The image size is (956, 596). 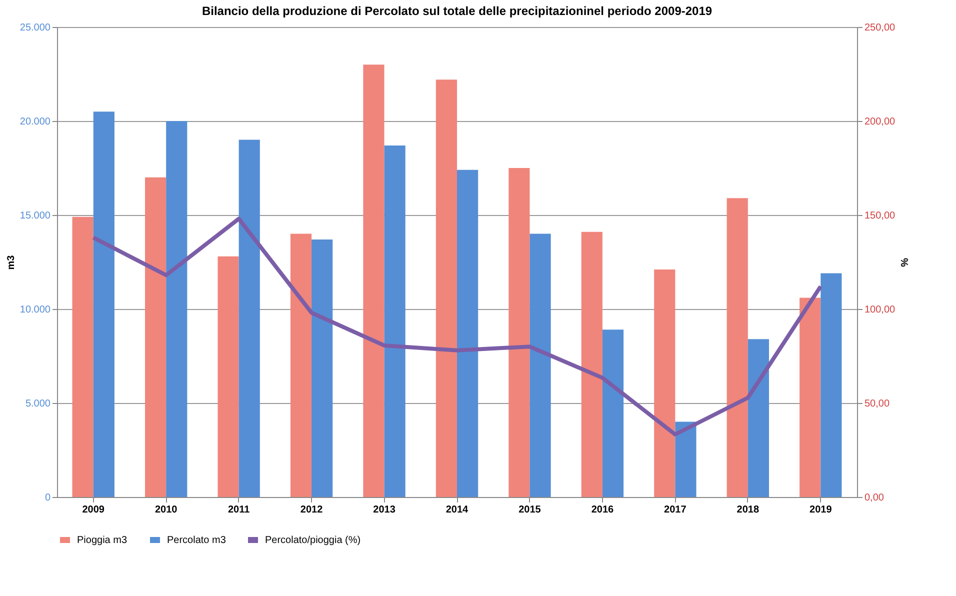 I want to click on y2-tick-label: 0,00, so click(x=874, y=498).